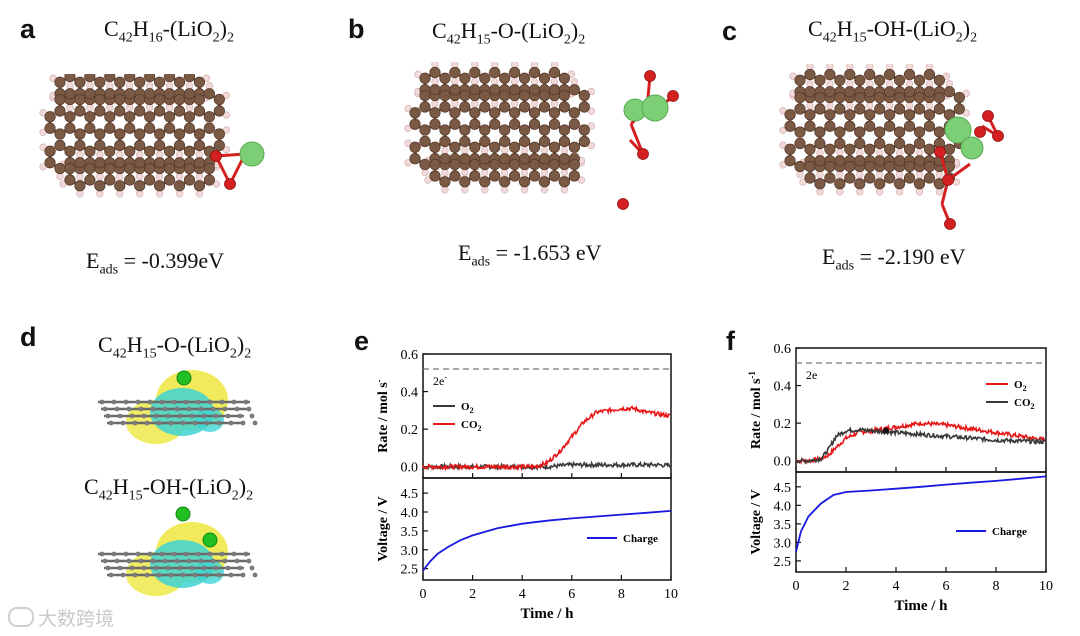  Describe the element at coordinates (783, 543) in the screenshot. I see `voltage-tick-label: 3.0` at that location.